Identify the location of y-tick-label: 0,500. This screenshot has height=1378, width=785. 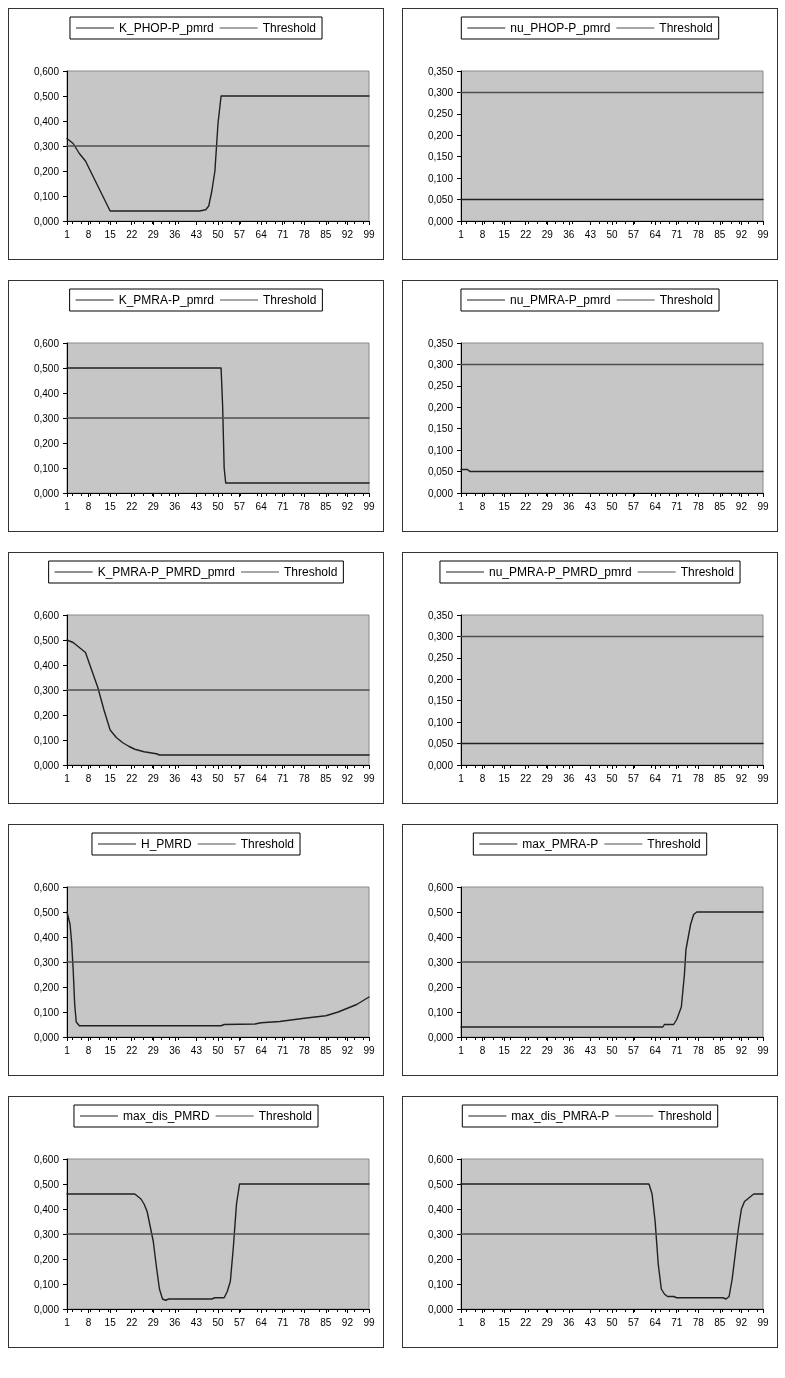
(440, 912).